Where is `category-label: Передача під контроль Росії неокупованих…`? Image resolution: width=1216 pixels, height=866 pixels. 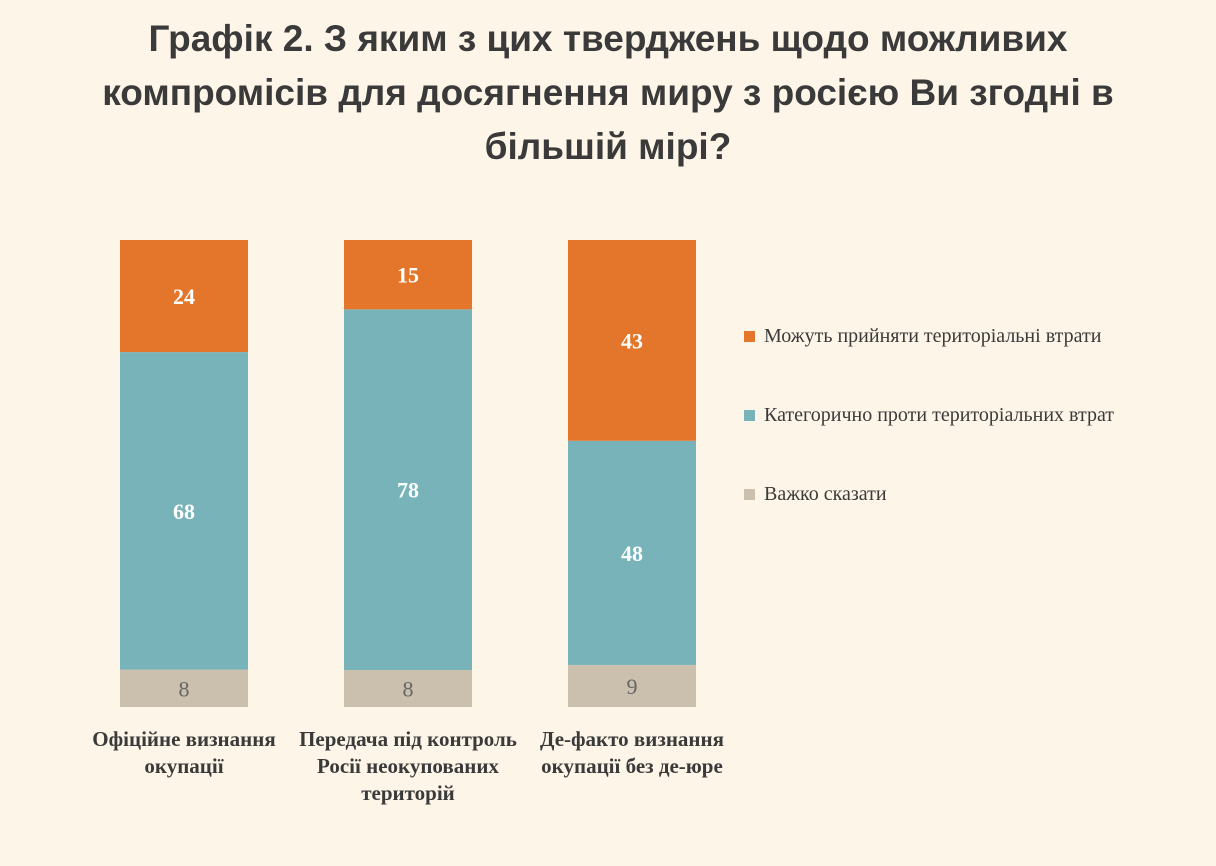
category-label: Передача під контроль Росії неокупованих… is located at coordinates (408, 766).